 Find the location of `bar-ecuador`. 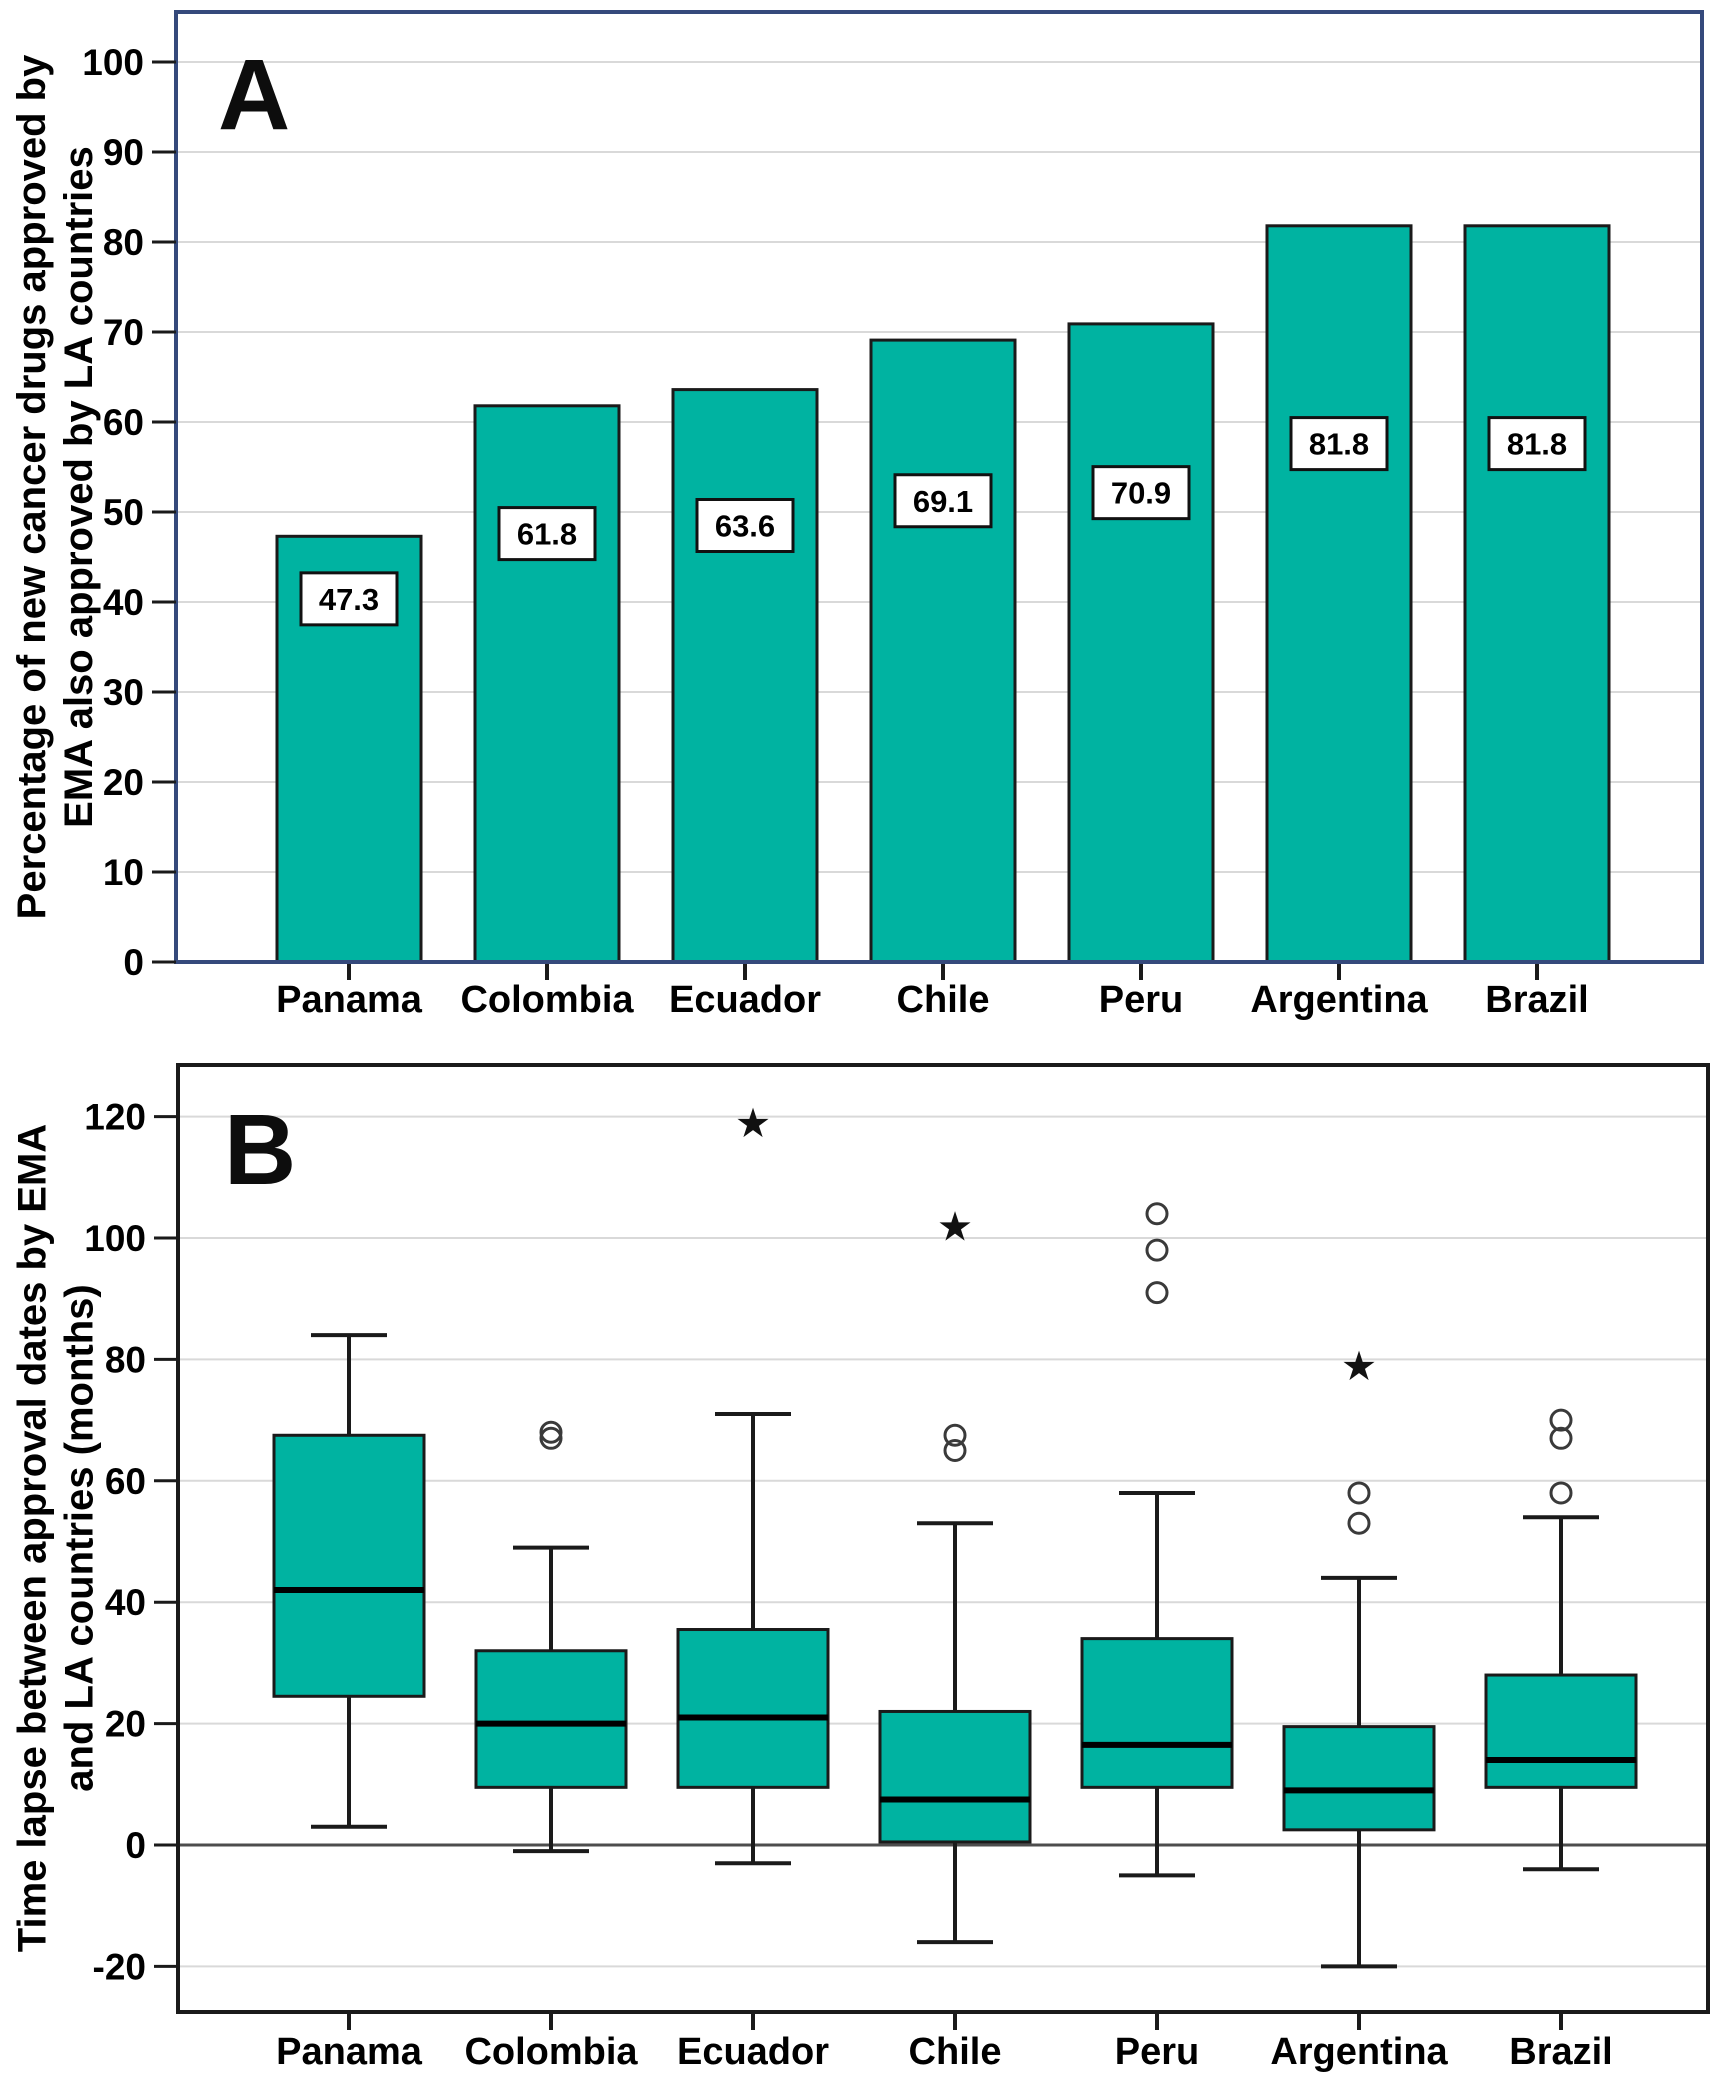

bar-ecuador is located at coordinates (745, 676).